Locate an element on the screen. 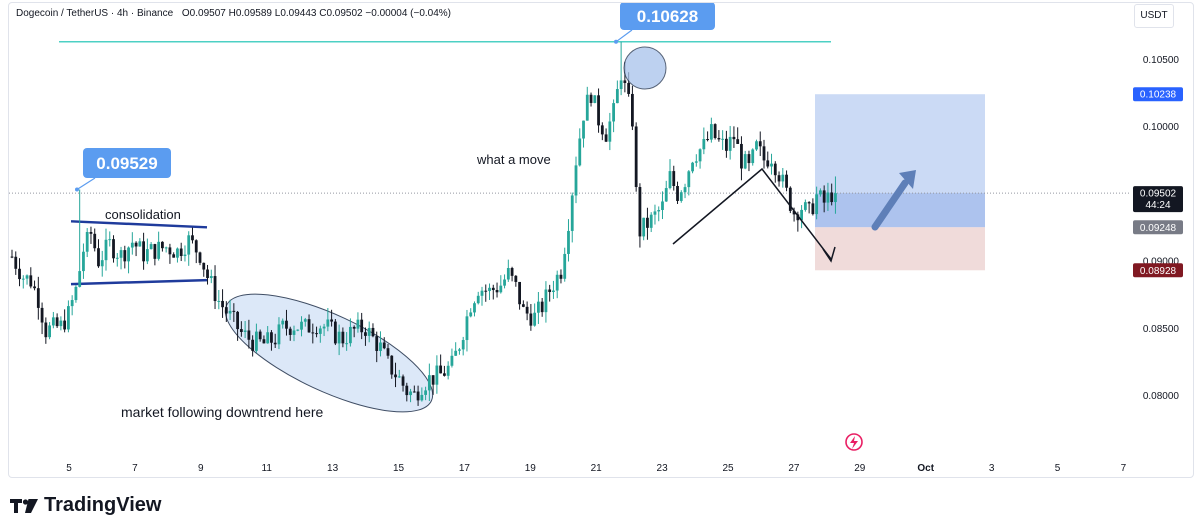  active-target-zone is located at coordinates (900, 210).